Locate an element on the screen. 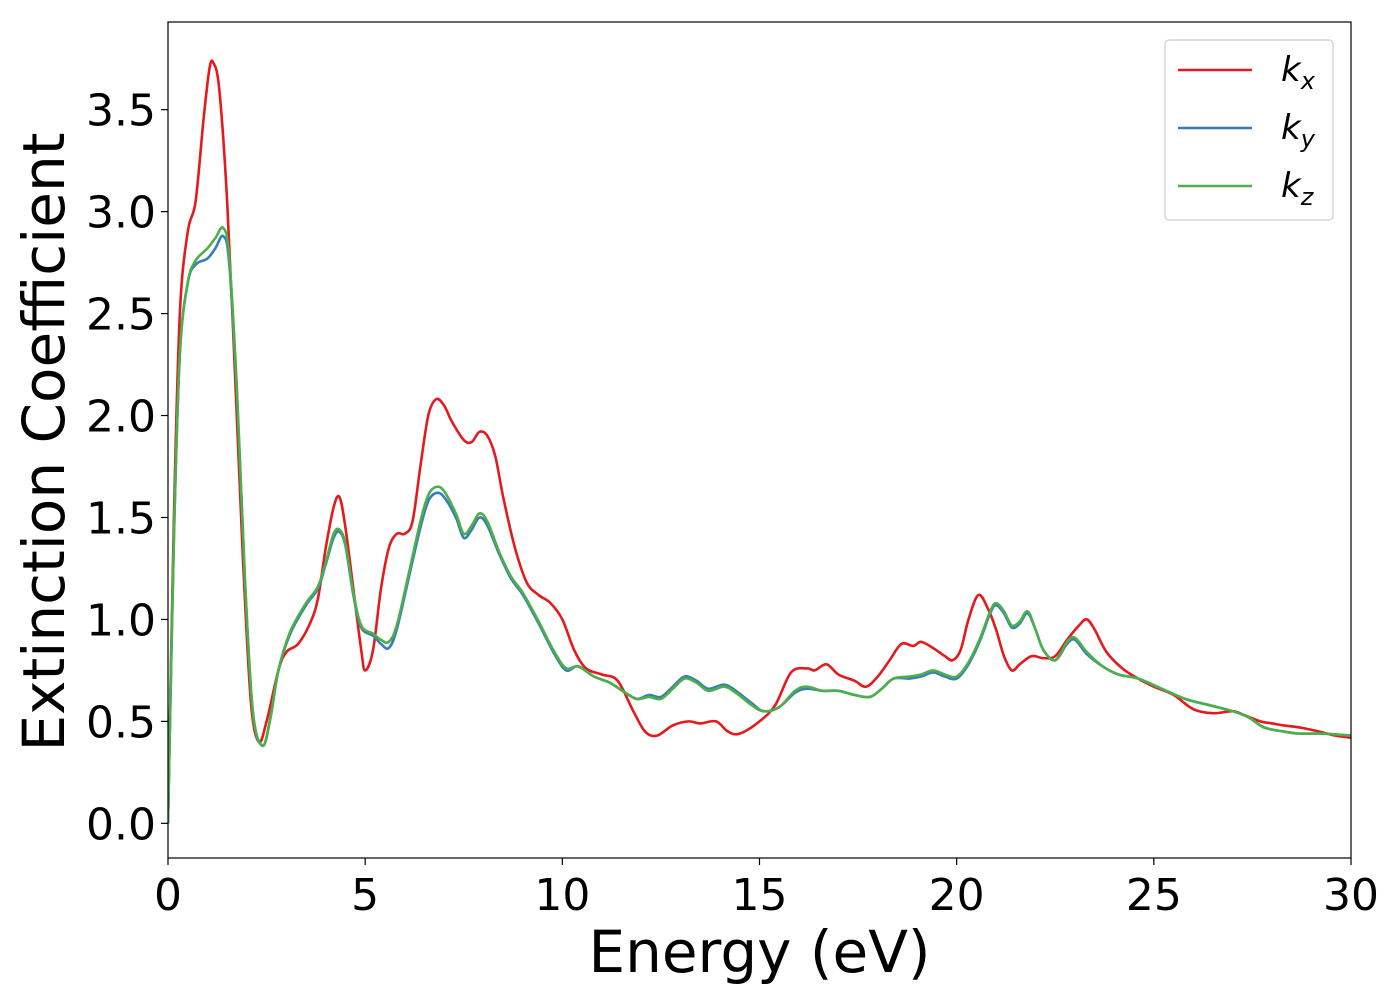 This screenshot has width=1400, height=1000. legend-label: kx is located at coordinates (1298, 72).